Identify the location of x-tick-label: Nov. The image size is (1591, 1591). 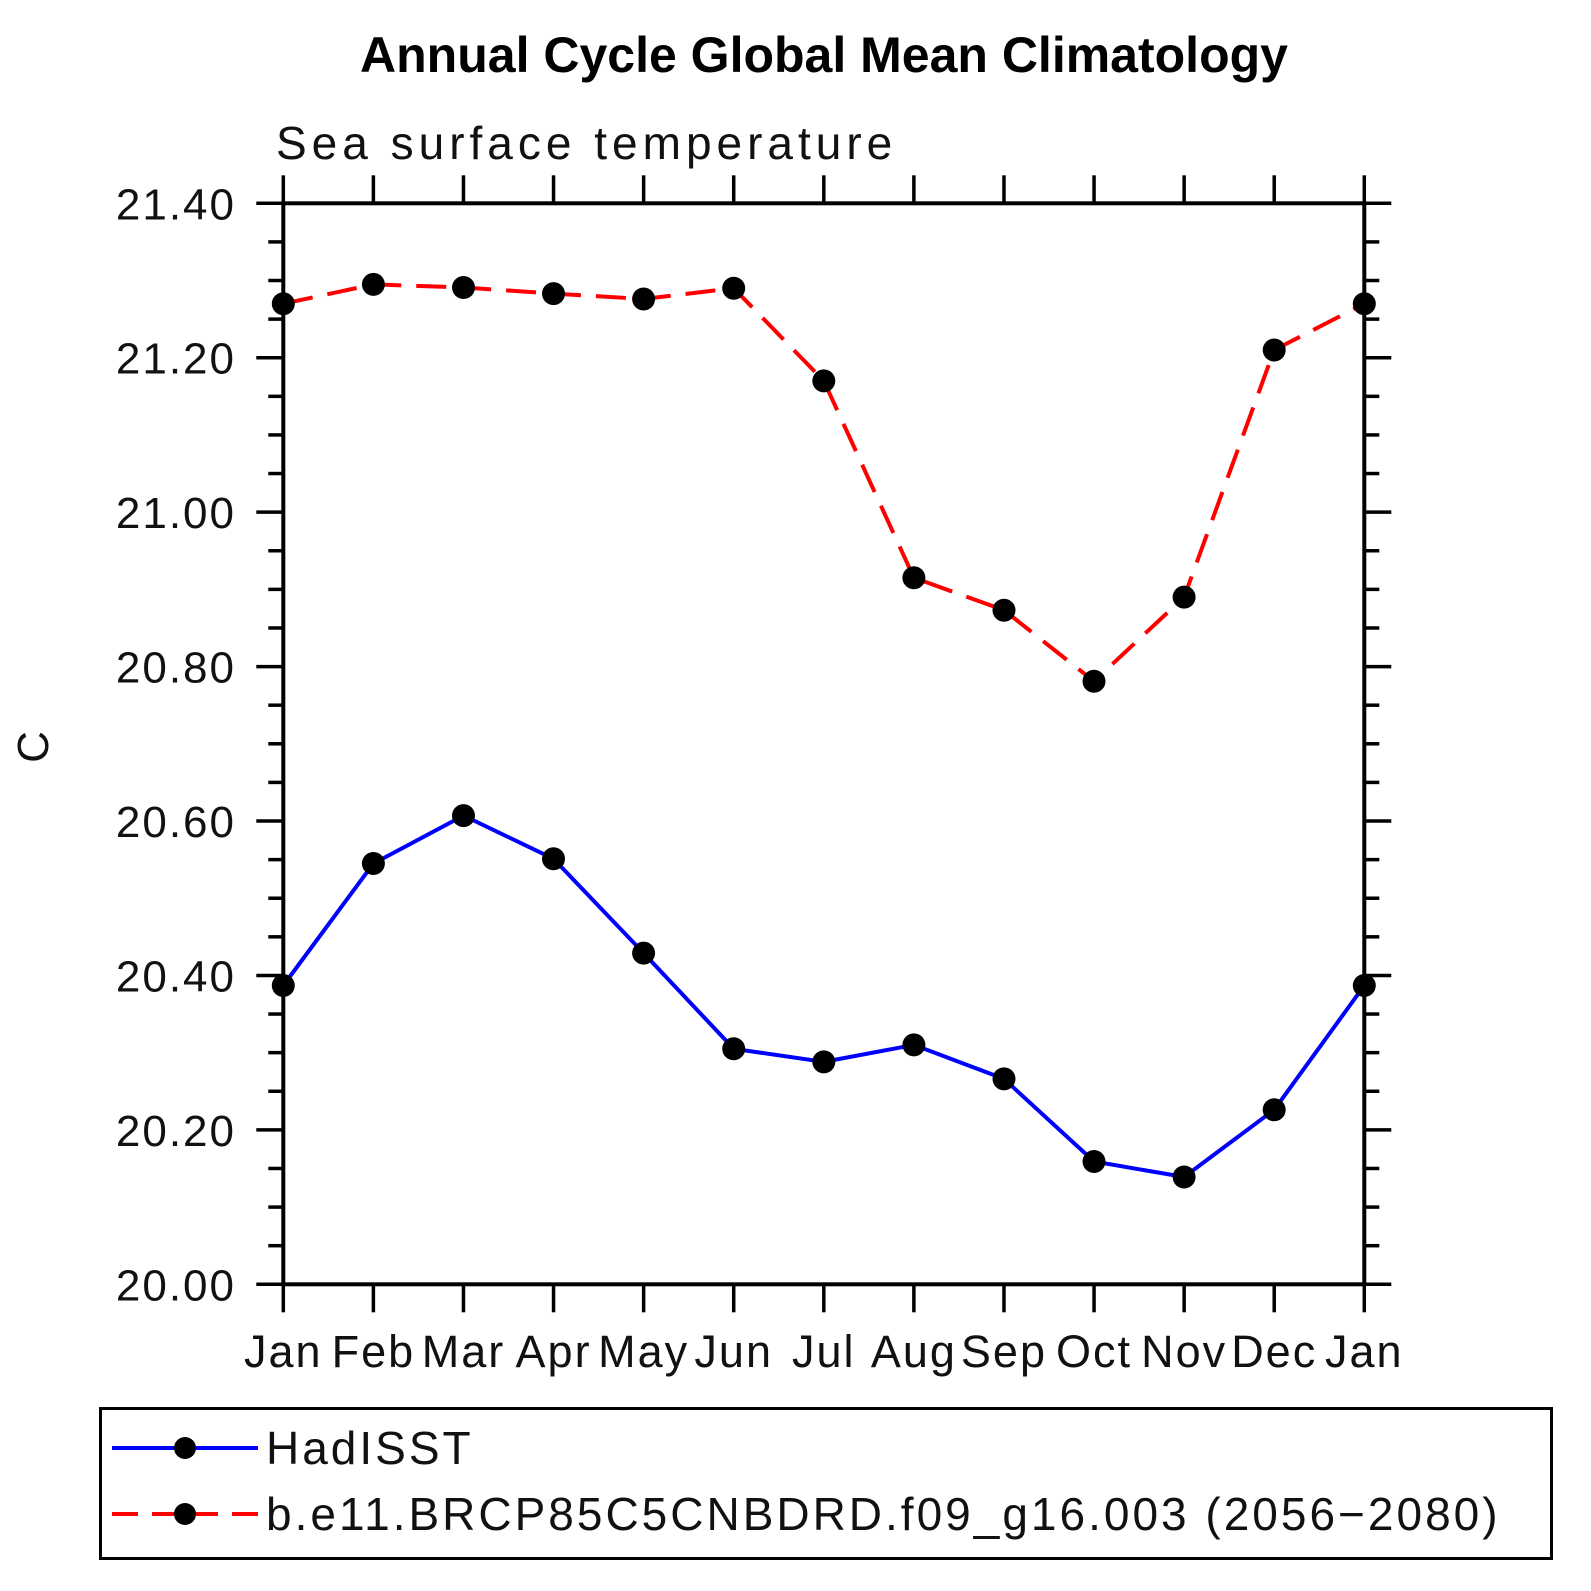
(1184, 1351).